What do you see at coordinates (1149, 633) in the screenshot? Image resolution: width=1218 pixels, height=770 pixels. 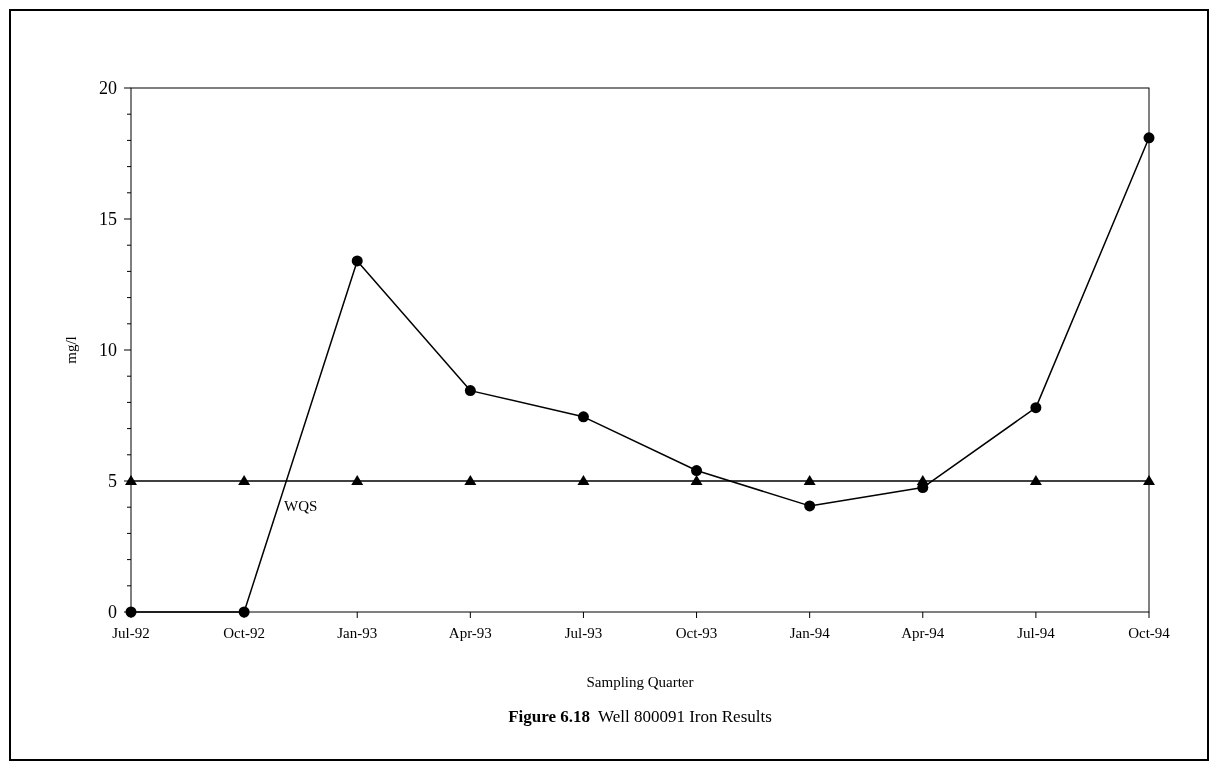 I see `x-tick-label: Oct-94` at bounding box center [1149, 633].